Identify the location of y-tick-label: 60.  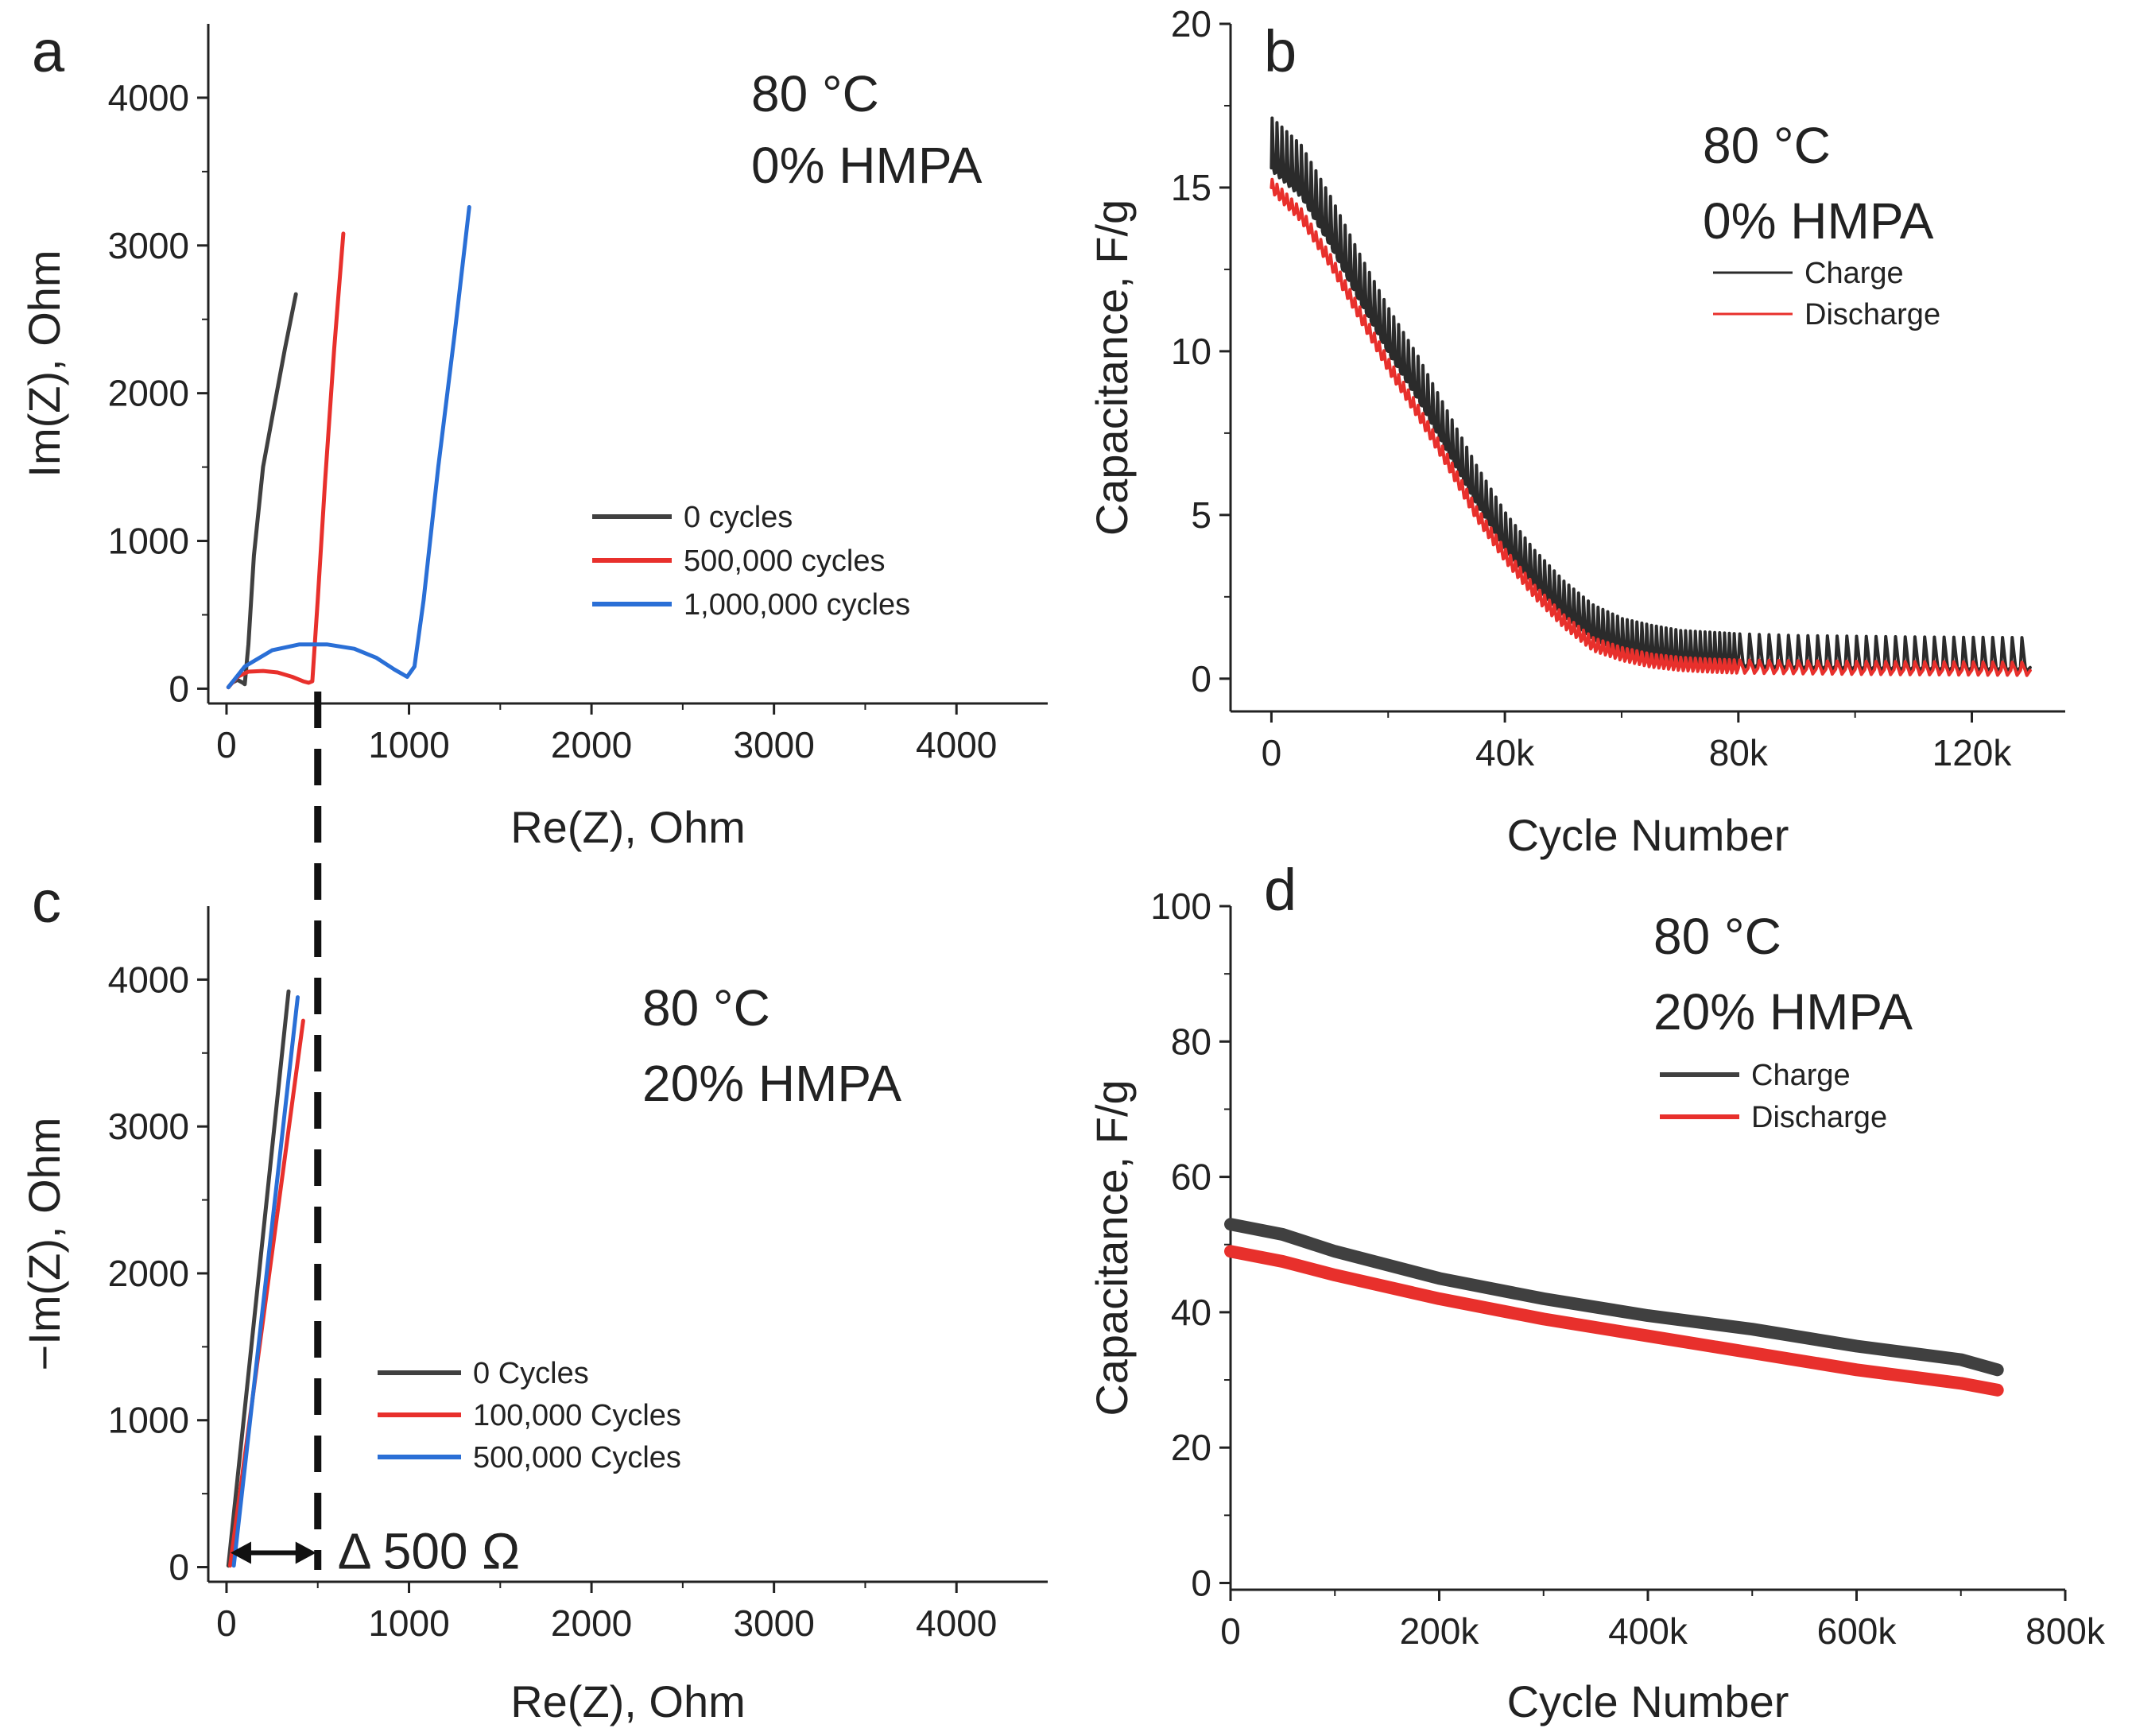
(1191, 1177).